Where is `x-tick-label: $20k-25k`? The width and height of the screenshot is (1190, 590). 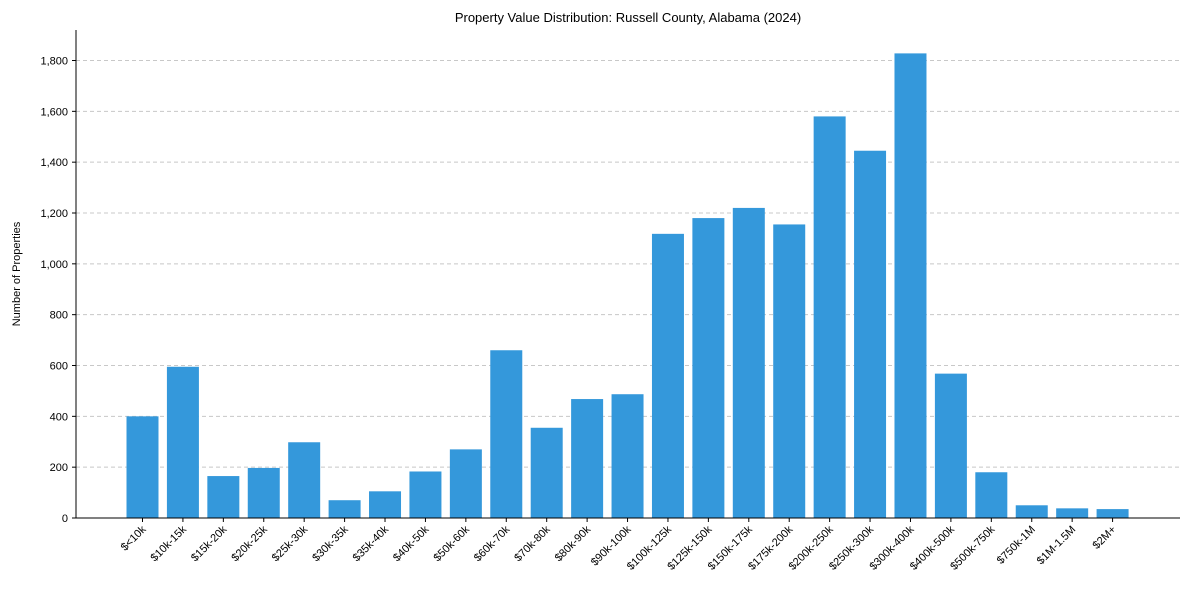 x-tick-label: $20k-25k is located at coordinates (249, 543).